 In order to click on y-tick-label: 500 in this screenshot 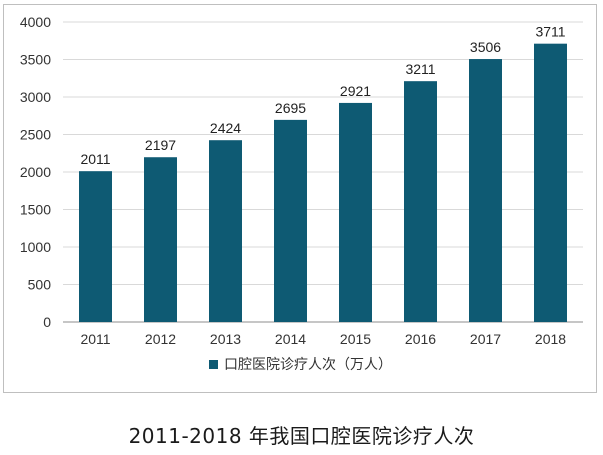, I will do `click(40, 285)`.